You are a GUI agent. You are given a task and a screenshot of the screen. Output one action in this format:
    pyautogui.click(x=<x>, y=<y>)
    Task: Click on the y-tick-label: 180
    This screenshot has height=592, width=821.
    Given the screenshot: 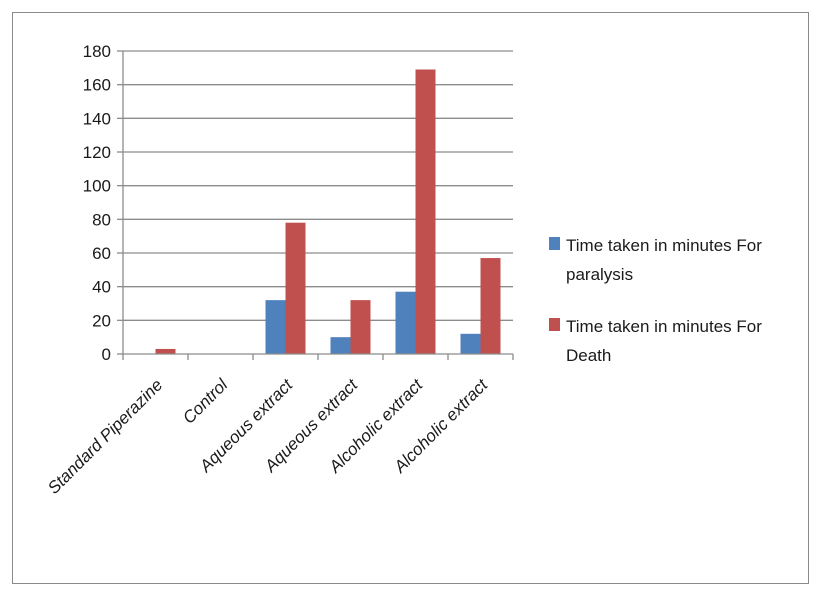 What is the action you would take?
    pyautogui.click(x=97, y=51)
    